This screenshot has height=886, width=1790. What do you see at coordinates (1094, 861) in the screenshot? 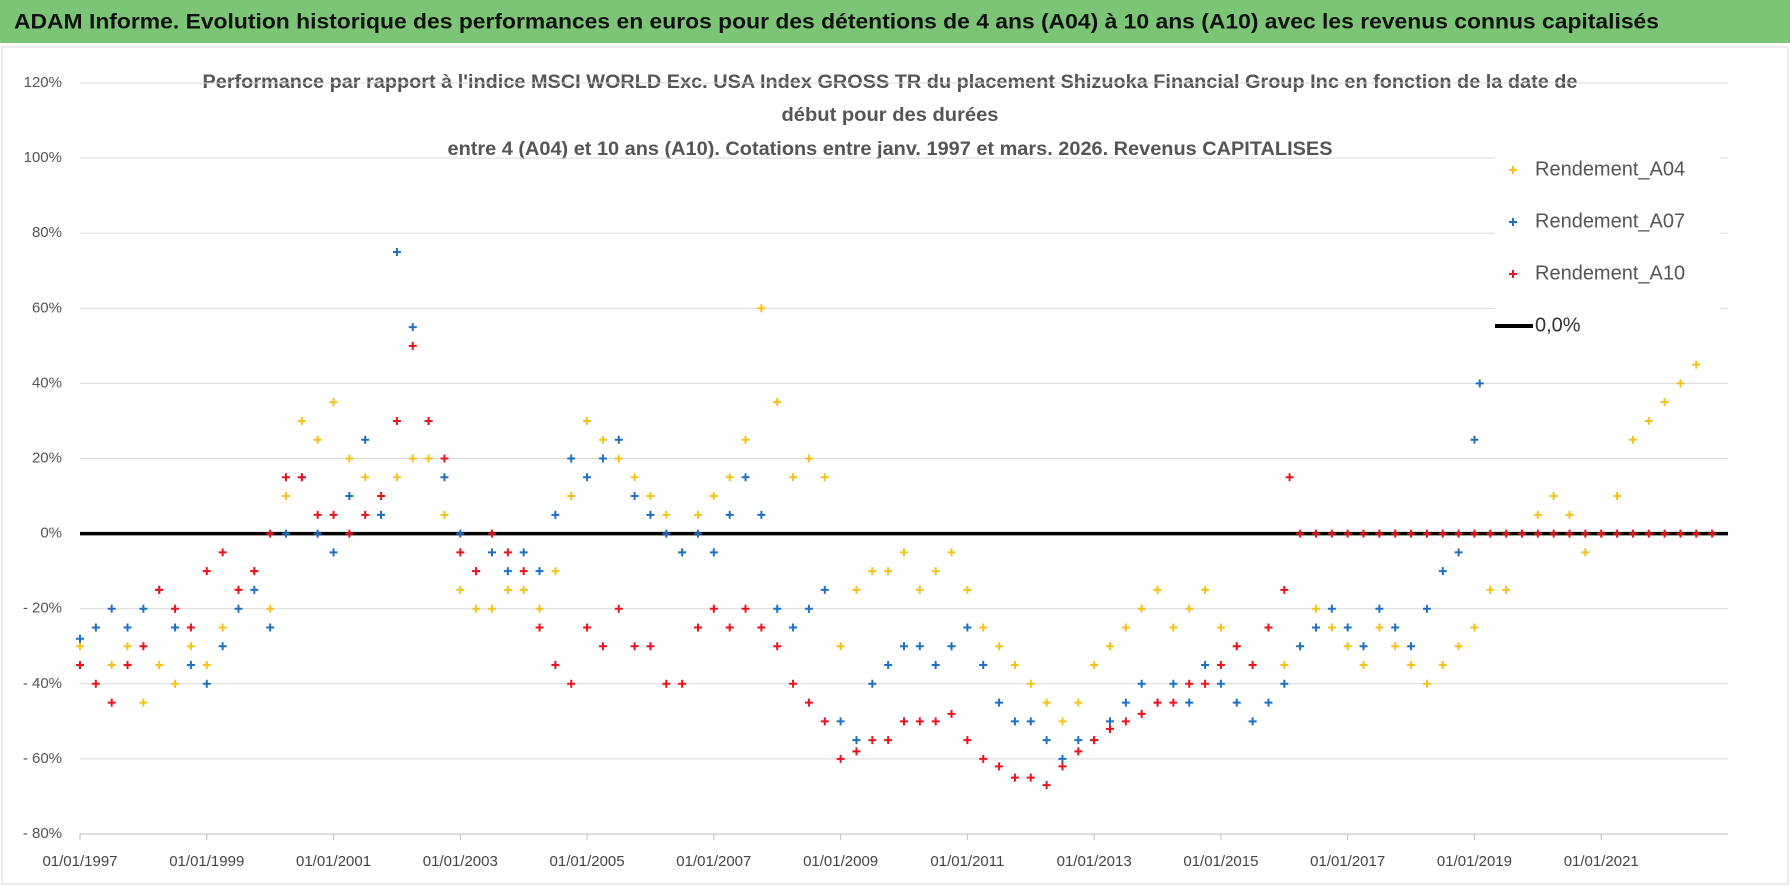
I see `x-tick-label: 01/01/2013` at bounding box center [1094, 861].